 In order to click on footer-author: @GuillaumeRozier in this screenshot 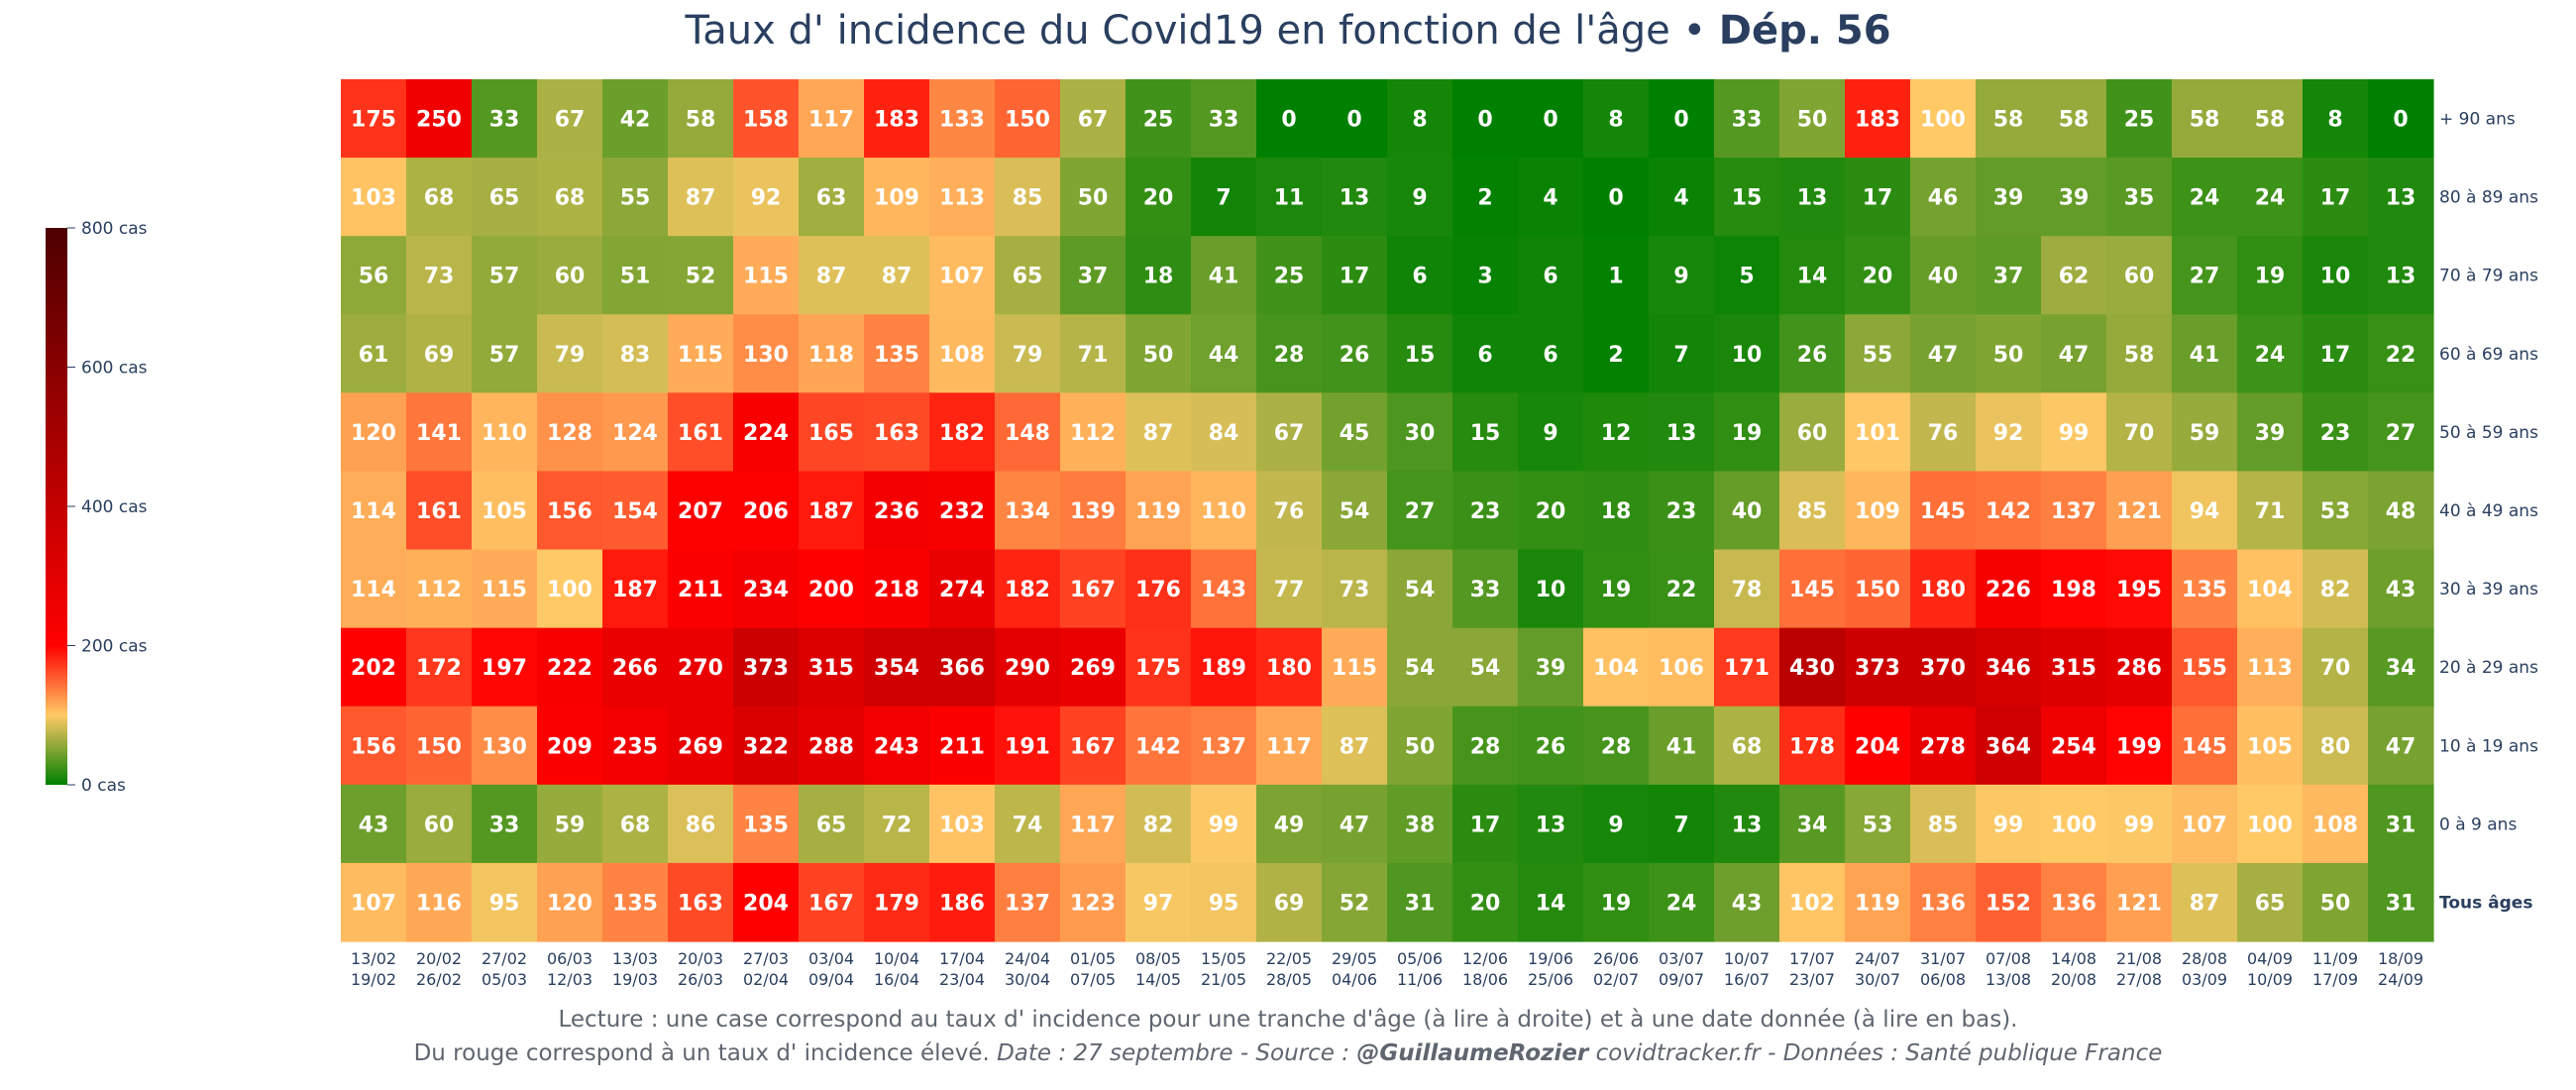, I will do `click(1473, 1053)`.